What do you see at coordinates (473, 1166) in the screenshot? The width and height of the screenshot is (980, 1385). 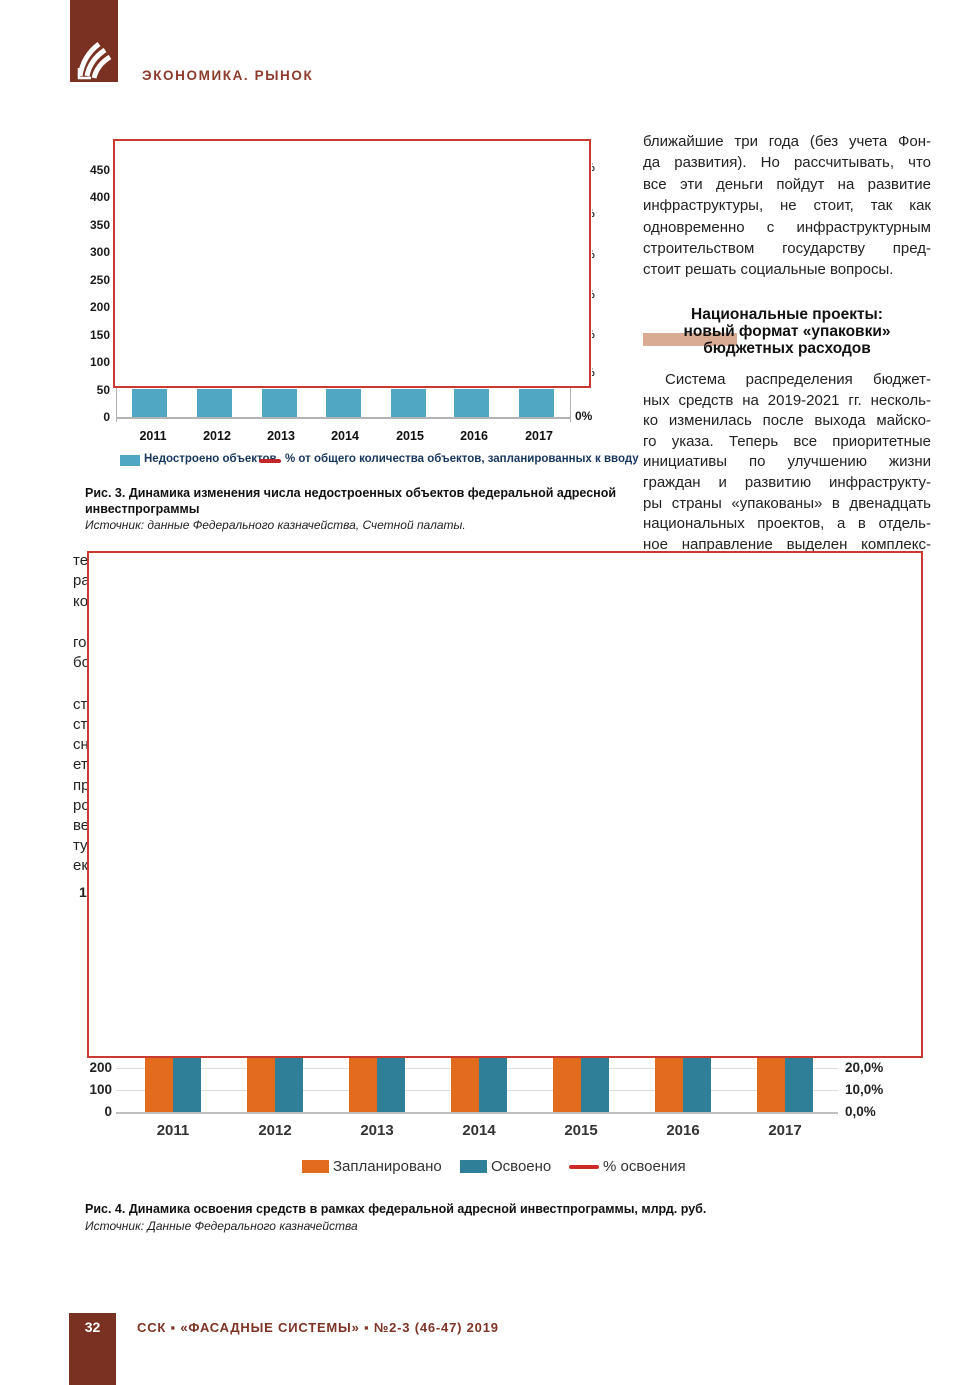 I see `chart2-legend-used-swatch` at bounding box center [473, 1166].